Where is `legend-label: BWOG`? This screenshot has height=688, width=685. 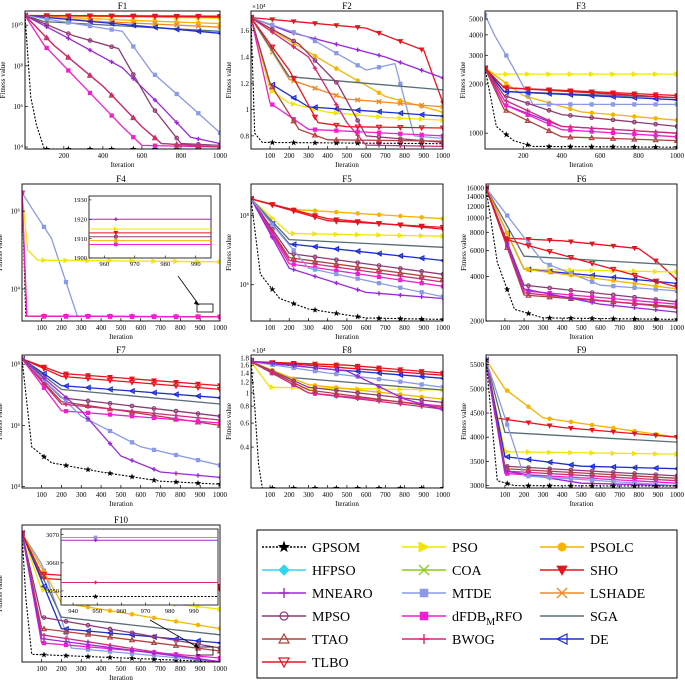 legend-label: BWOG is located at coordinates (473, 640).